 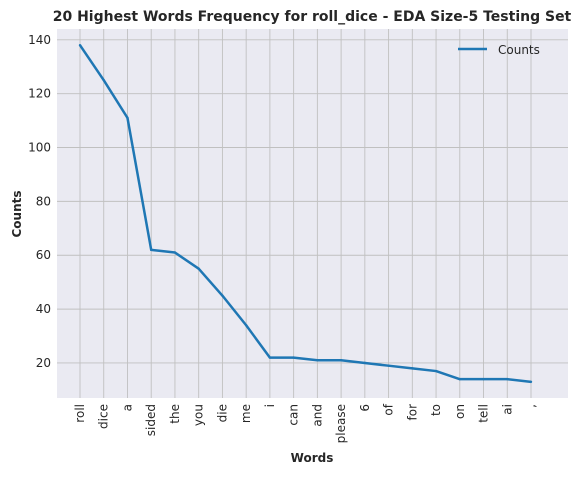 What do you see at coordinates (175, 414) in the screenshot?
I see `x-tick-label-4: the` at bounding box center [175, 414].